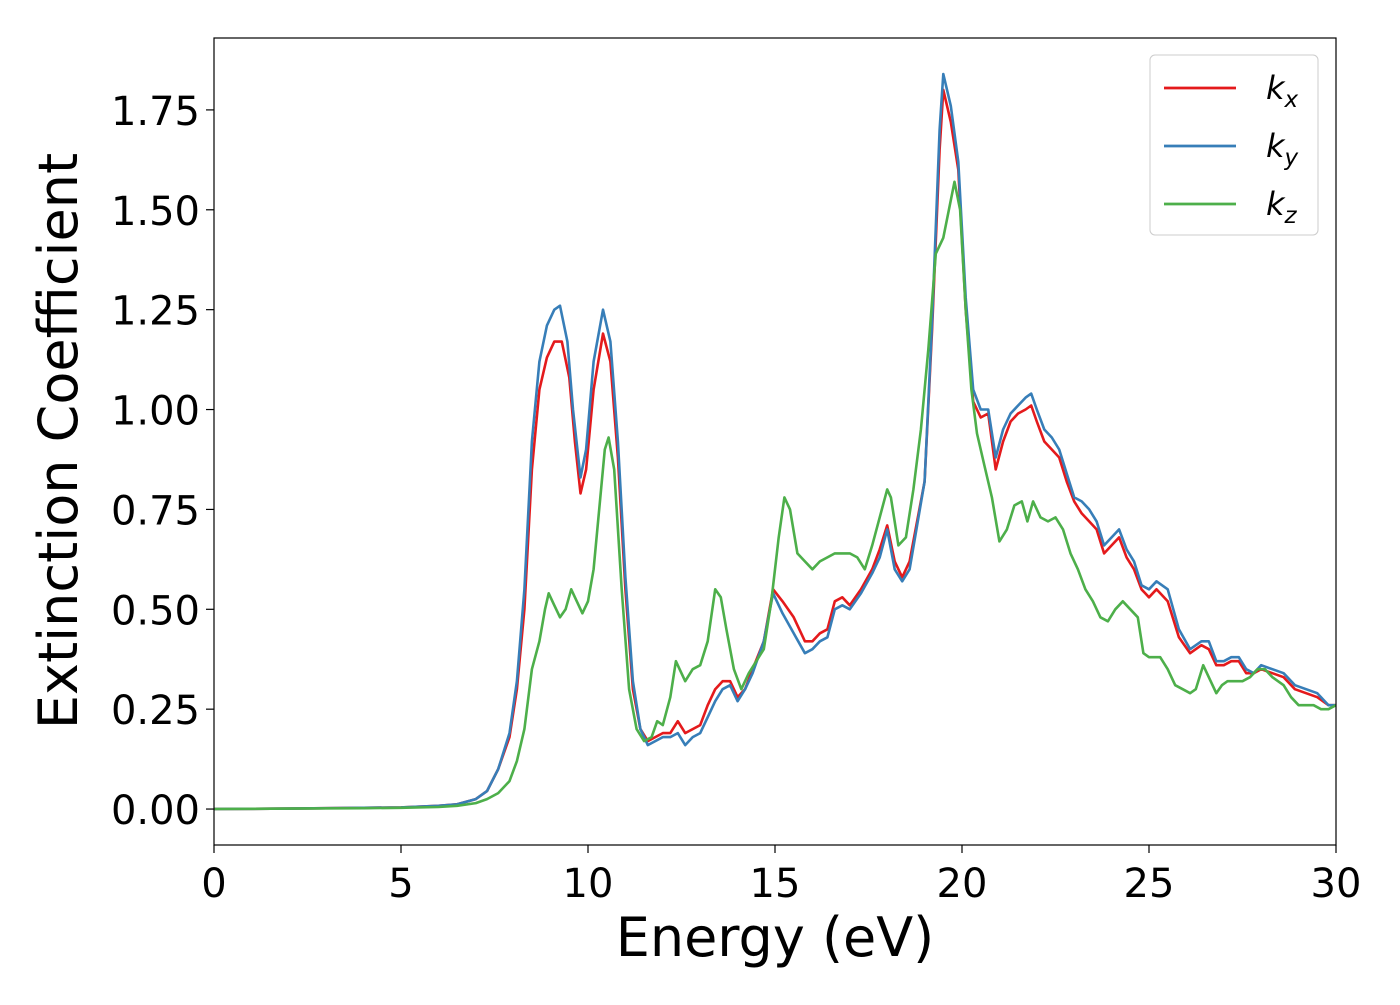 Image resolution: width=1400 pixels, height=1005 pixels. Describe the element at coordinates (155, 711) in the screenshot. I see `y-tick-label: 0.25` at that location.